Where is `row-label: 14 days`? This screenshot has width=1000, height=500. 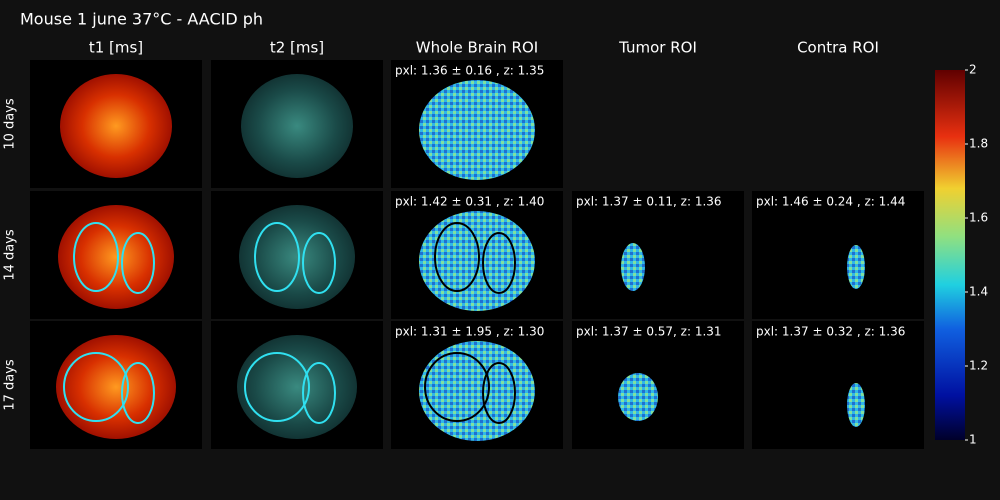 row-label: 14 days is located at coordinates (10, 255).